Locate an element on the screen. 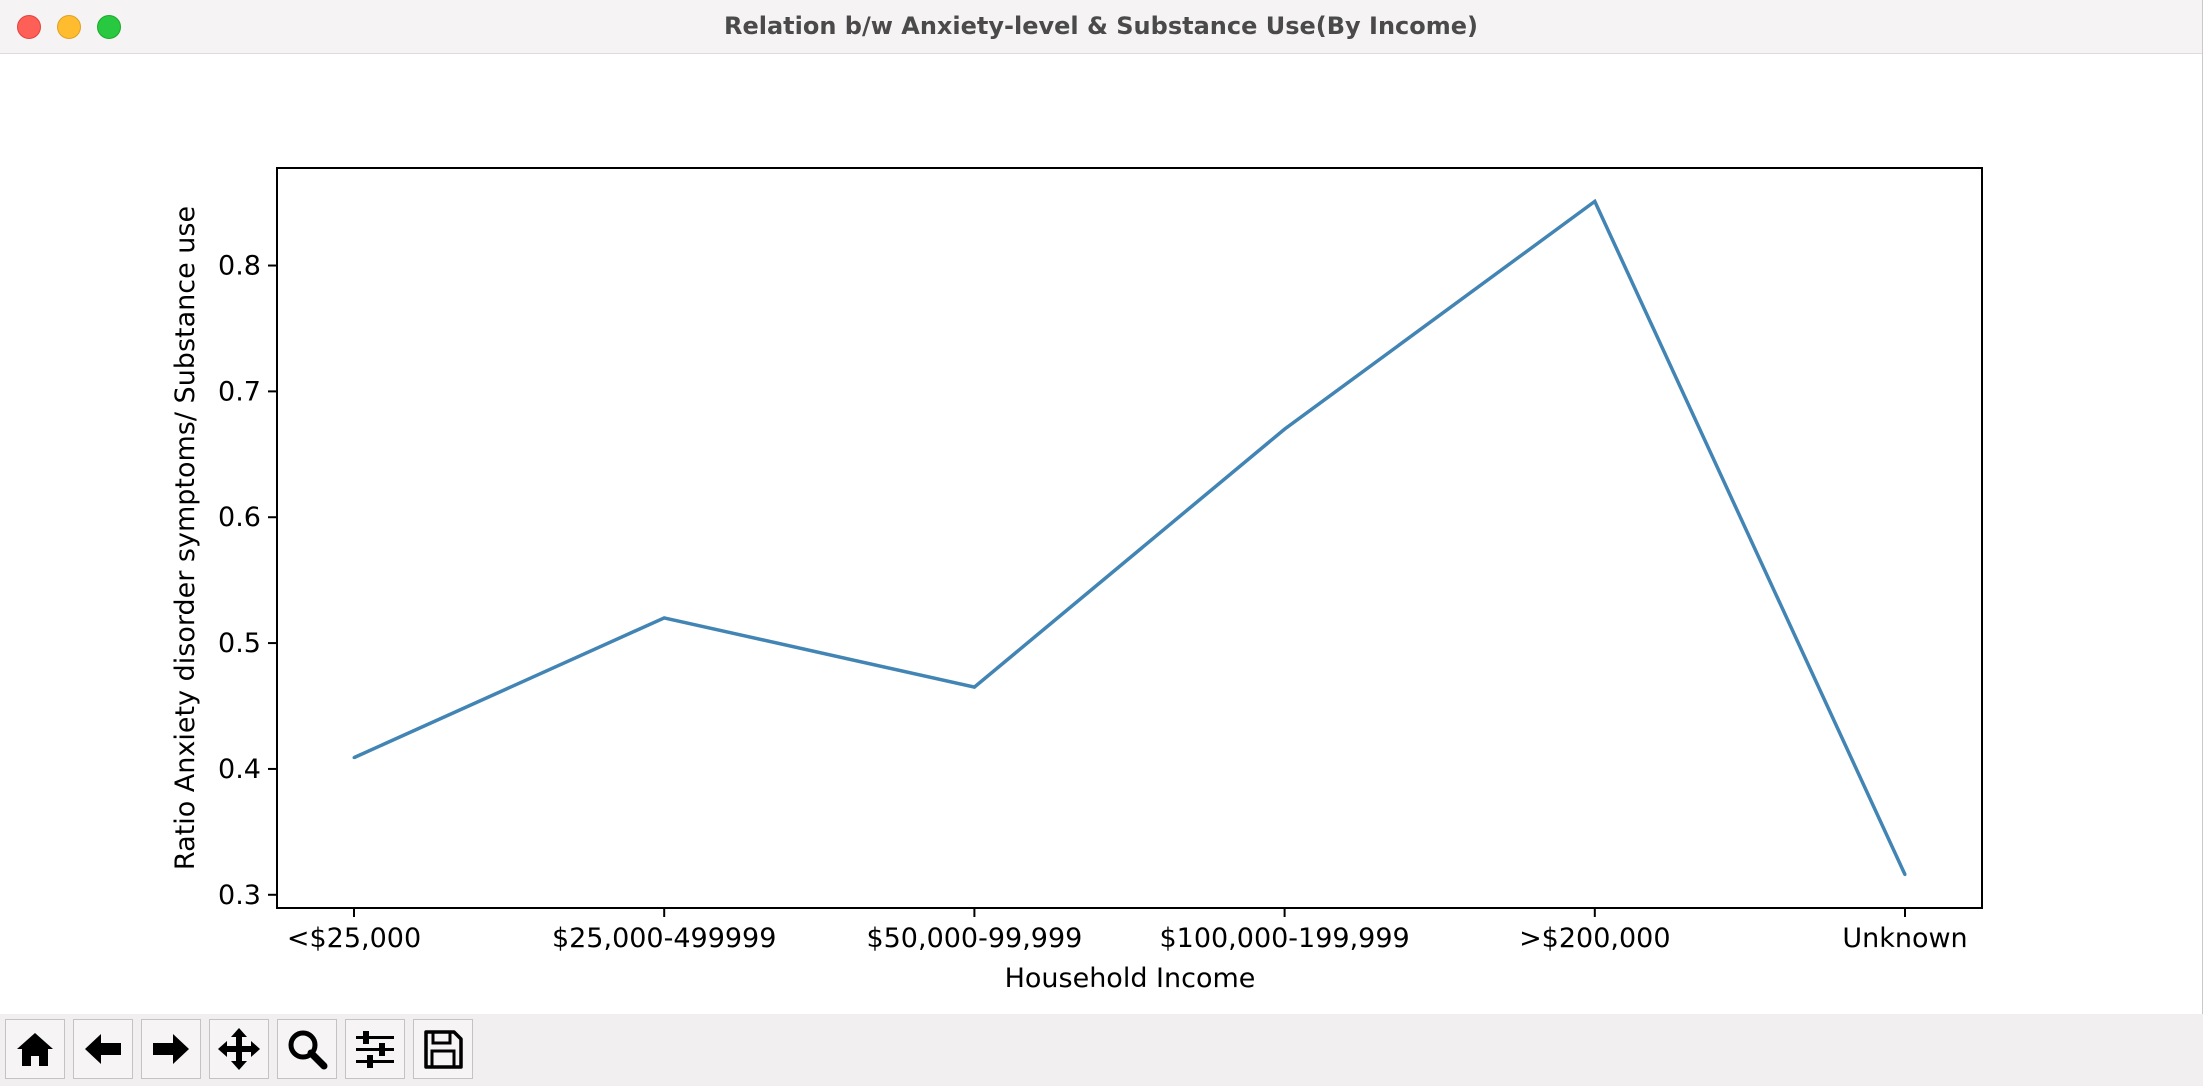 The height and width of the screenshot is (1086, 2208). x-tick-label: $50,000-99,999 is located at coordinates (974, 938).